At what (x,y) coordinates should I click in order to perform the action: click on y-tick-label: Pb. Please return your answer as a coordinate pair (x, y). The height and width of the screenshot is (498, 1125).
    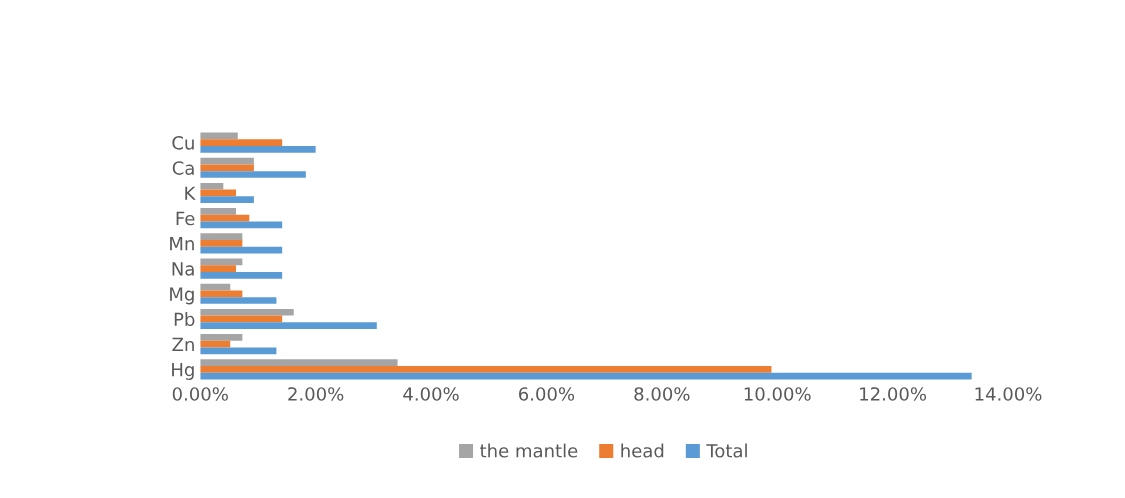
    Looking at the image, I should click on (184, 319).